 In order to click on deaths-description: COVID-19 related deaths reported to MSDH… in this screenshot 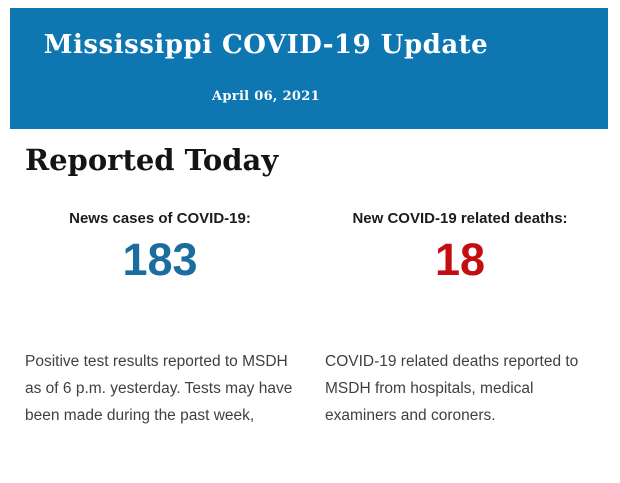, I will do `click(452, 388)`.